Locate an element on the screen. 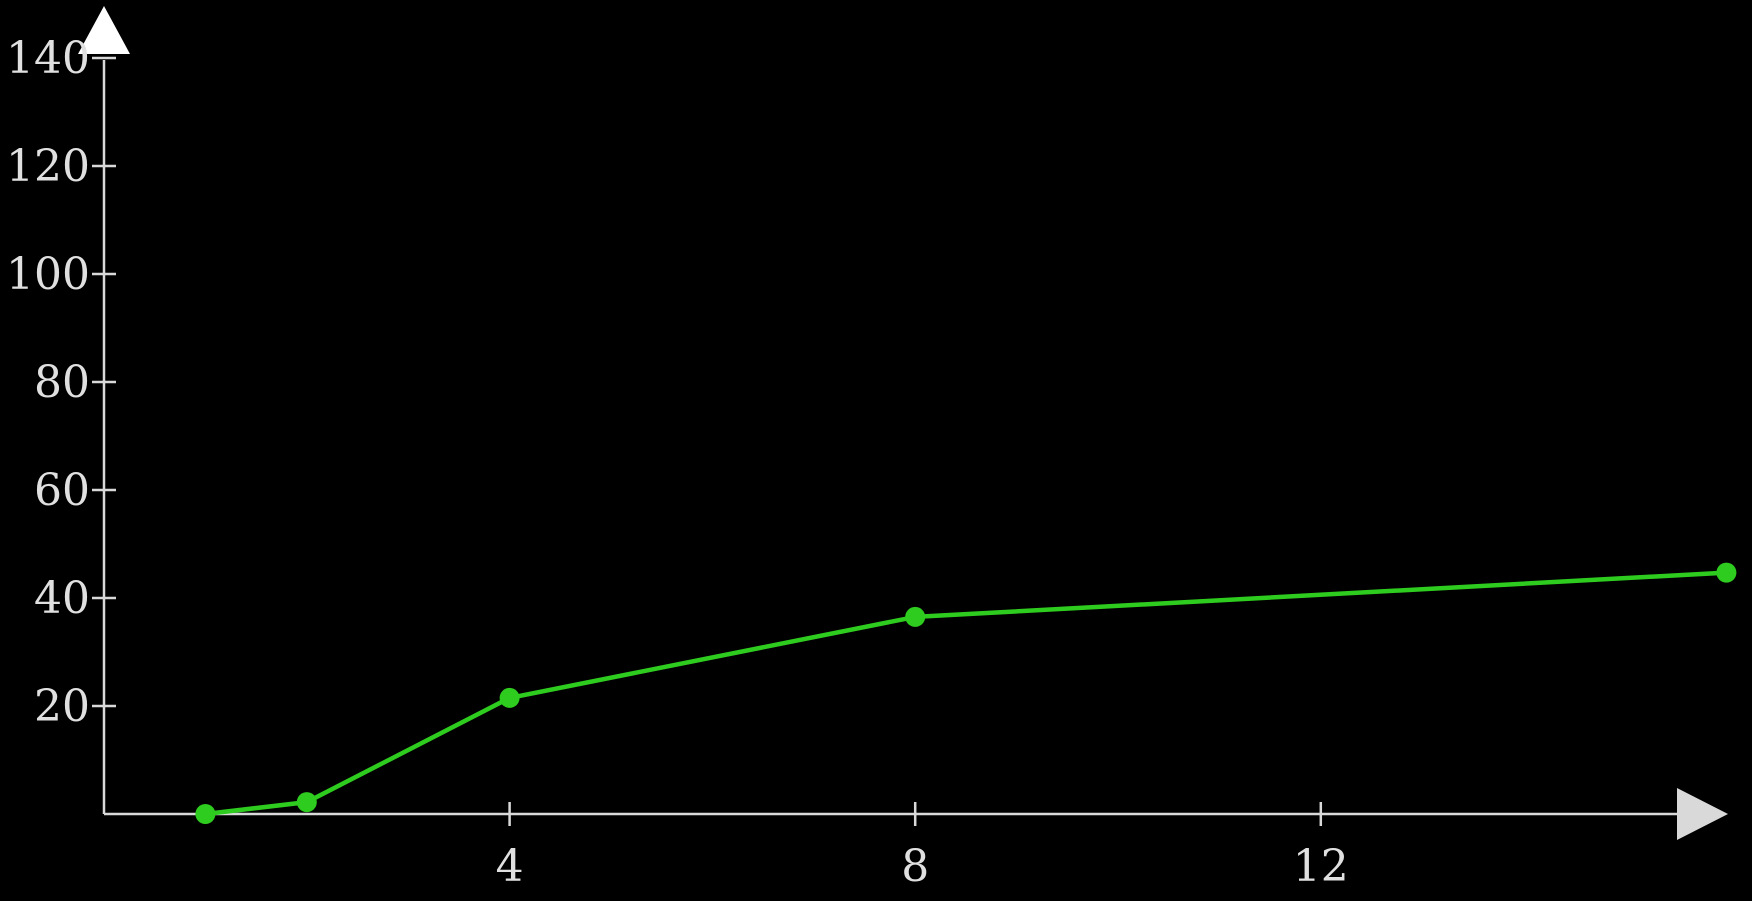  y-tick-label: 80 is located at coordinates (62, 382).